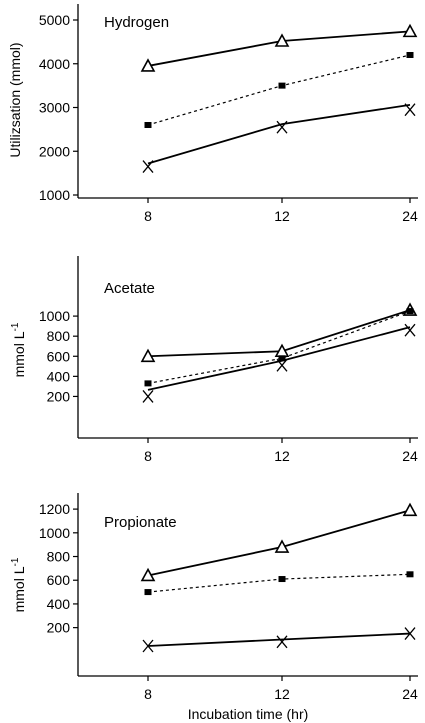 This screenshot has width=425, height=723. What do you see at coordinates (54, 20) in the screenshot?
I see `y-tick-label: 5000` at bounding box center [54, 20].